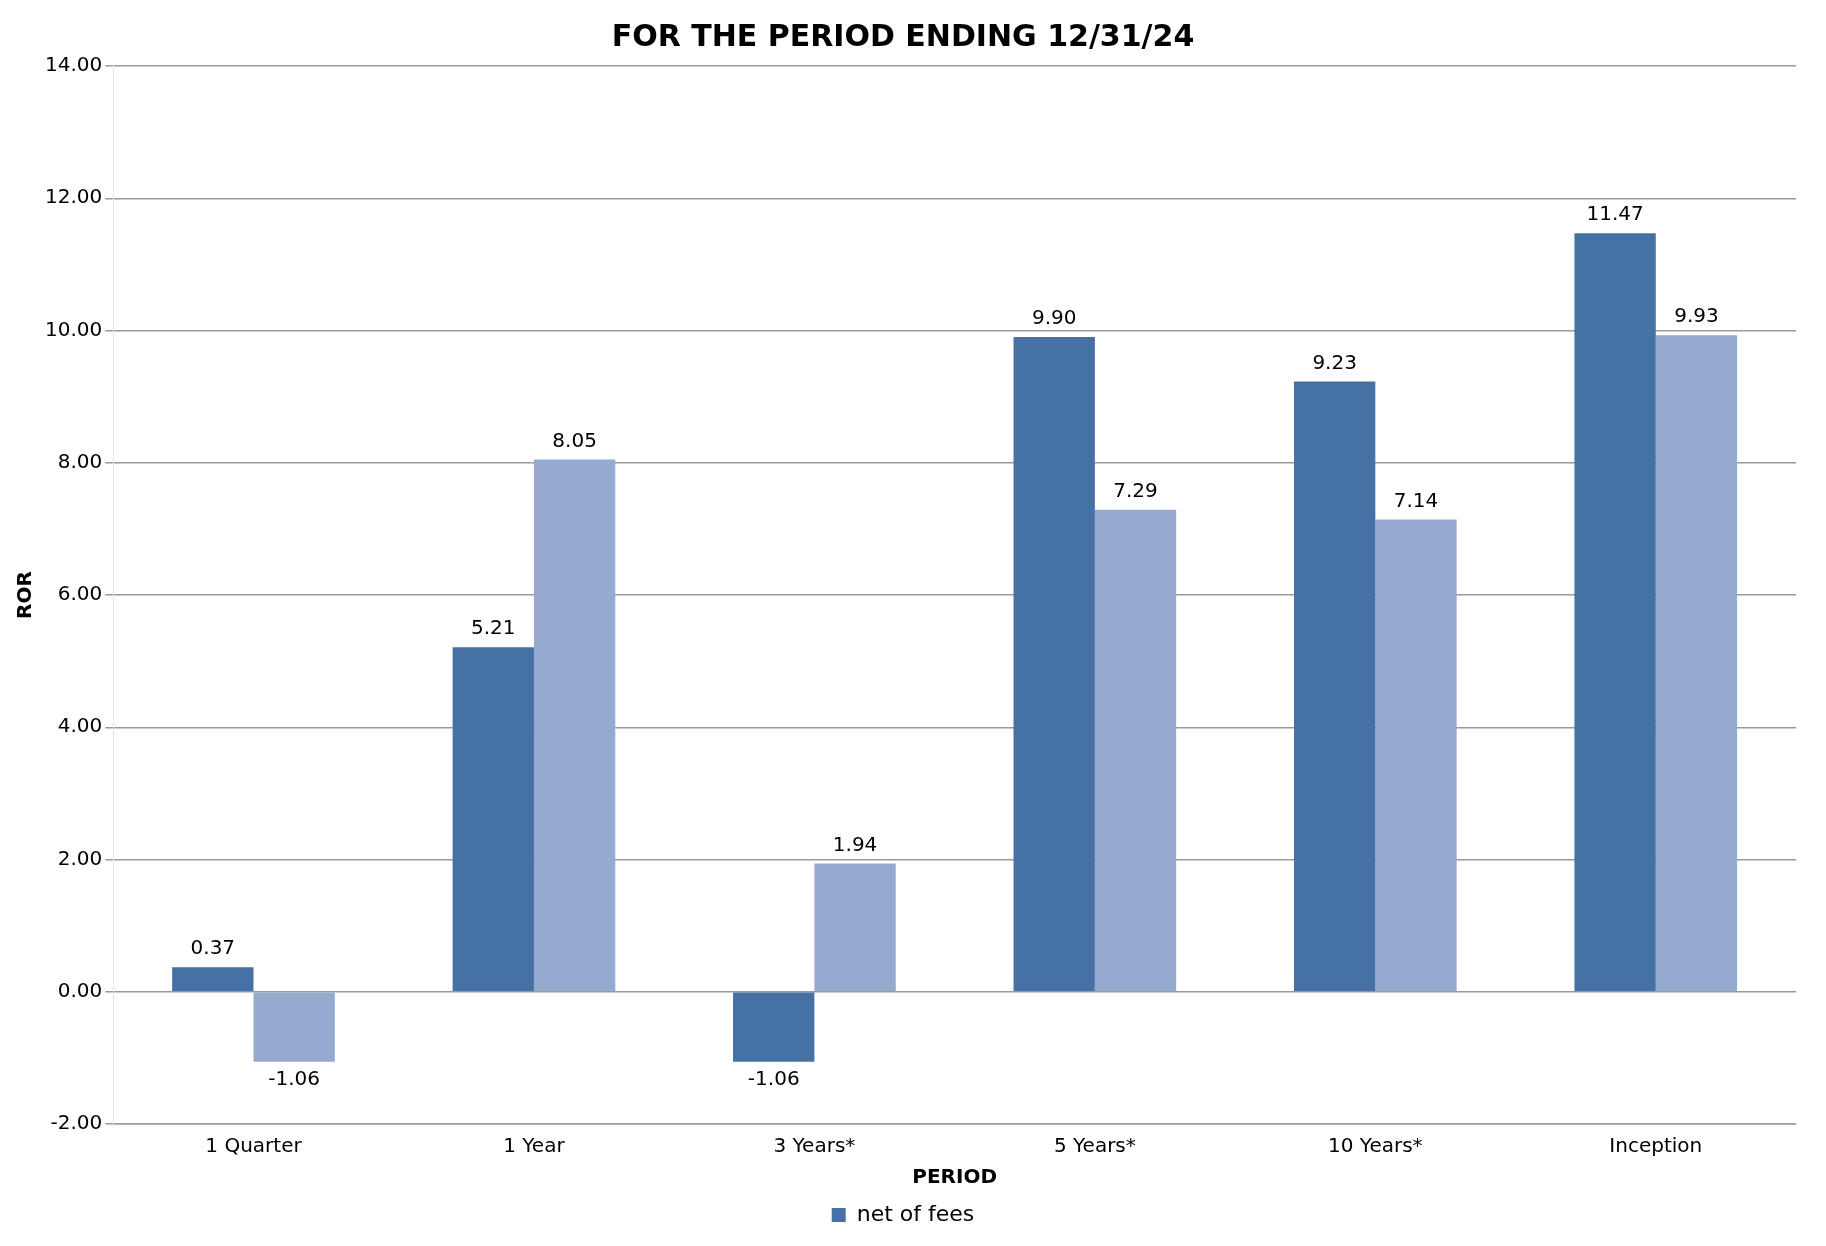  I want to click on y-tick-label: 10.00, so click(73, 328).